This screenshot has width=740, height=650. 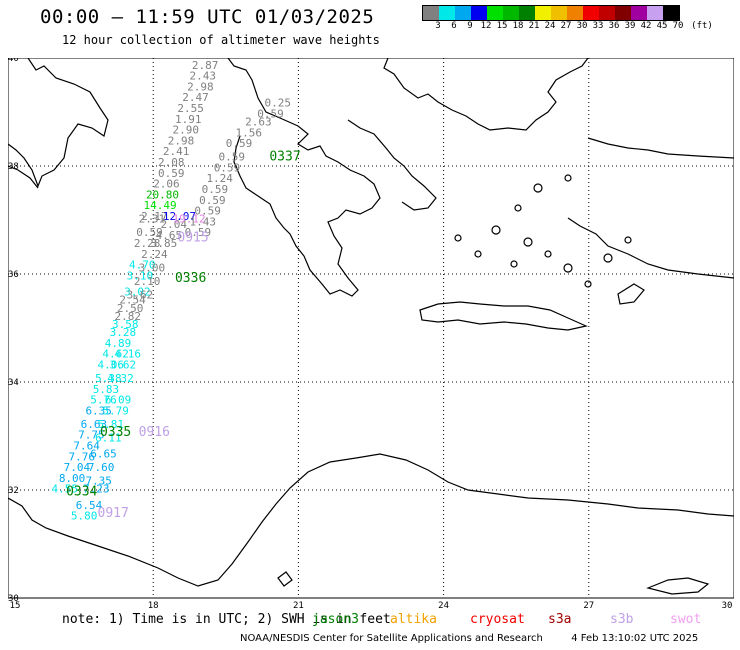 What do you see at coordinates (486, 26) in the screenshot?
I see `scale-label: 12` at bounding box center [486, 26].